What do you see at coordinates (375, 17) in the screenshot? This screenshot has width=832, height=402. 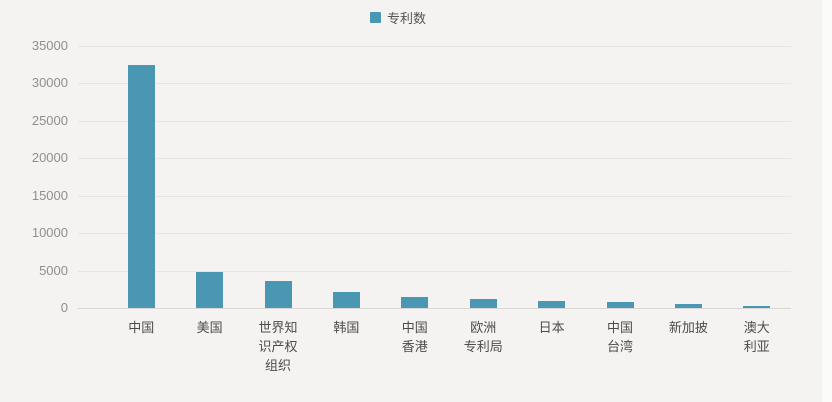 I see `legend-swatch-icon` at bounding box center [375, 17].